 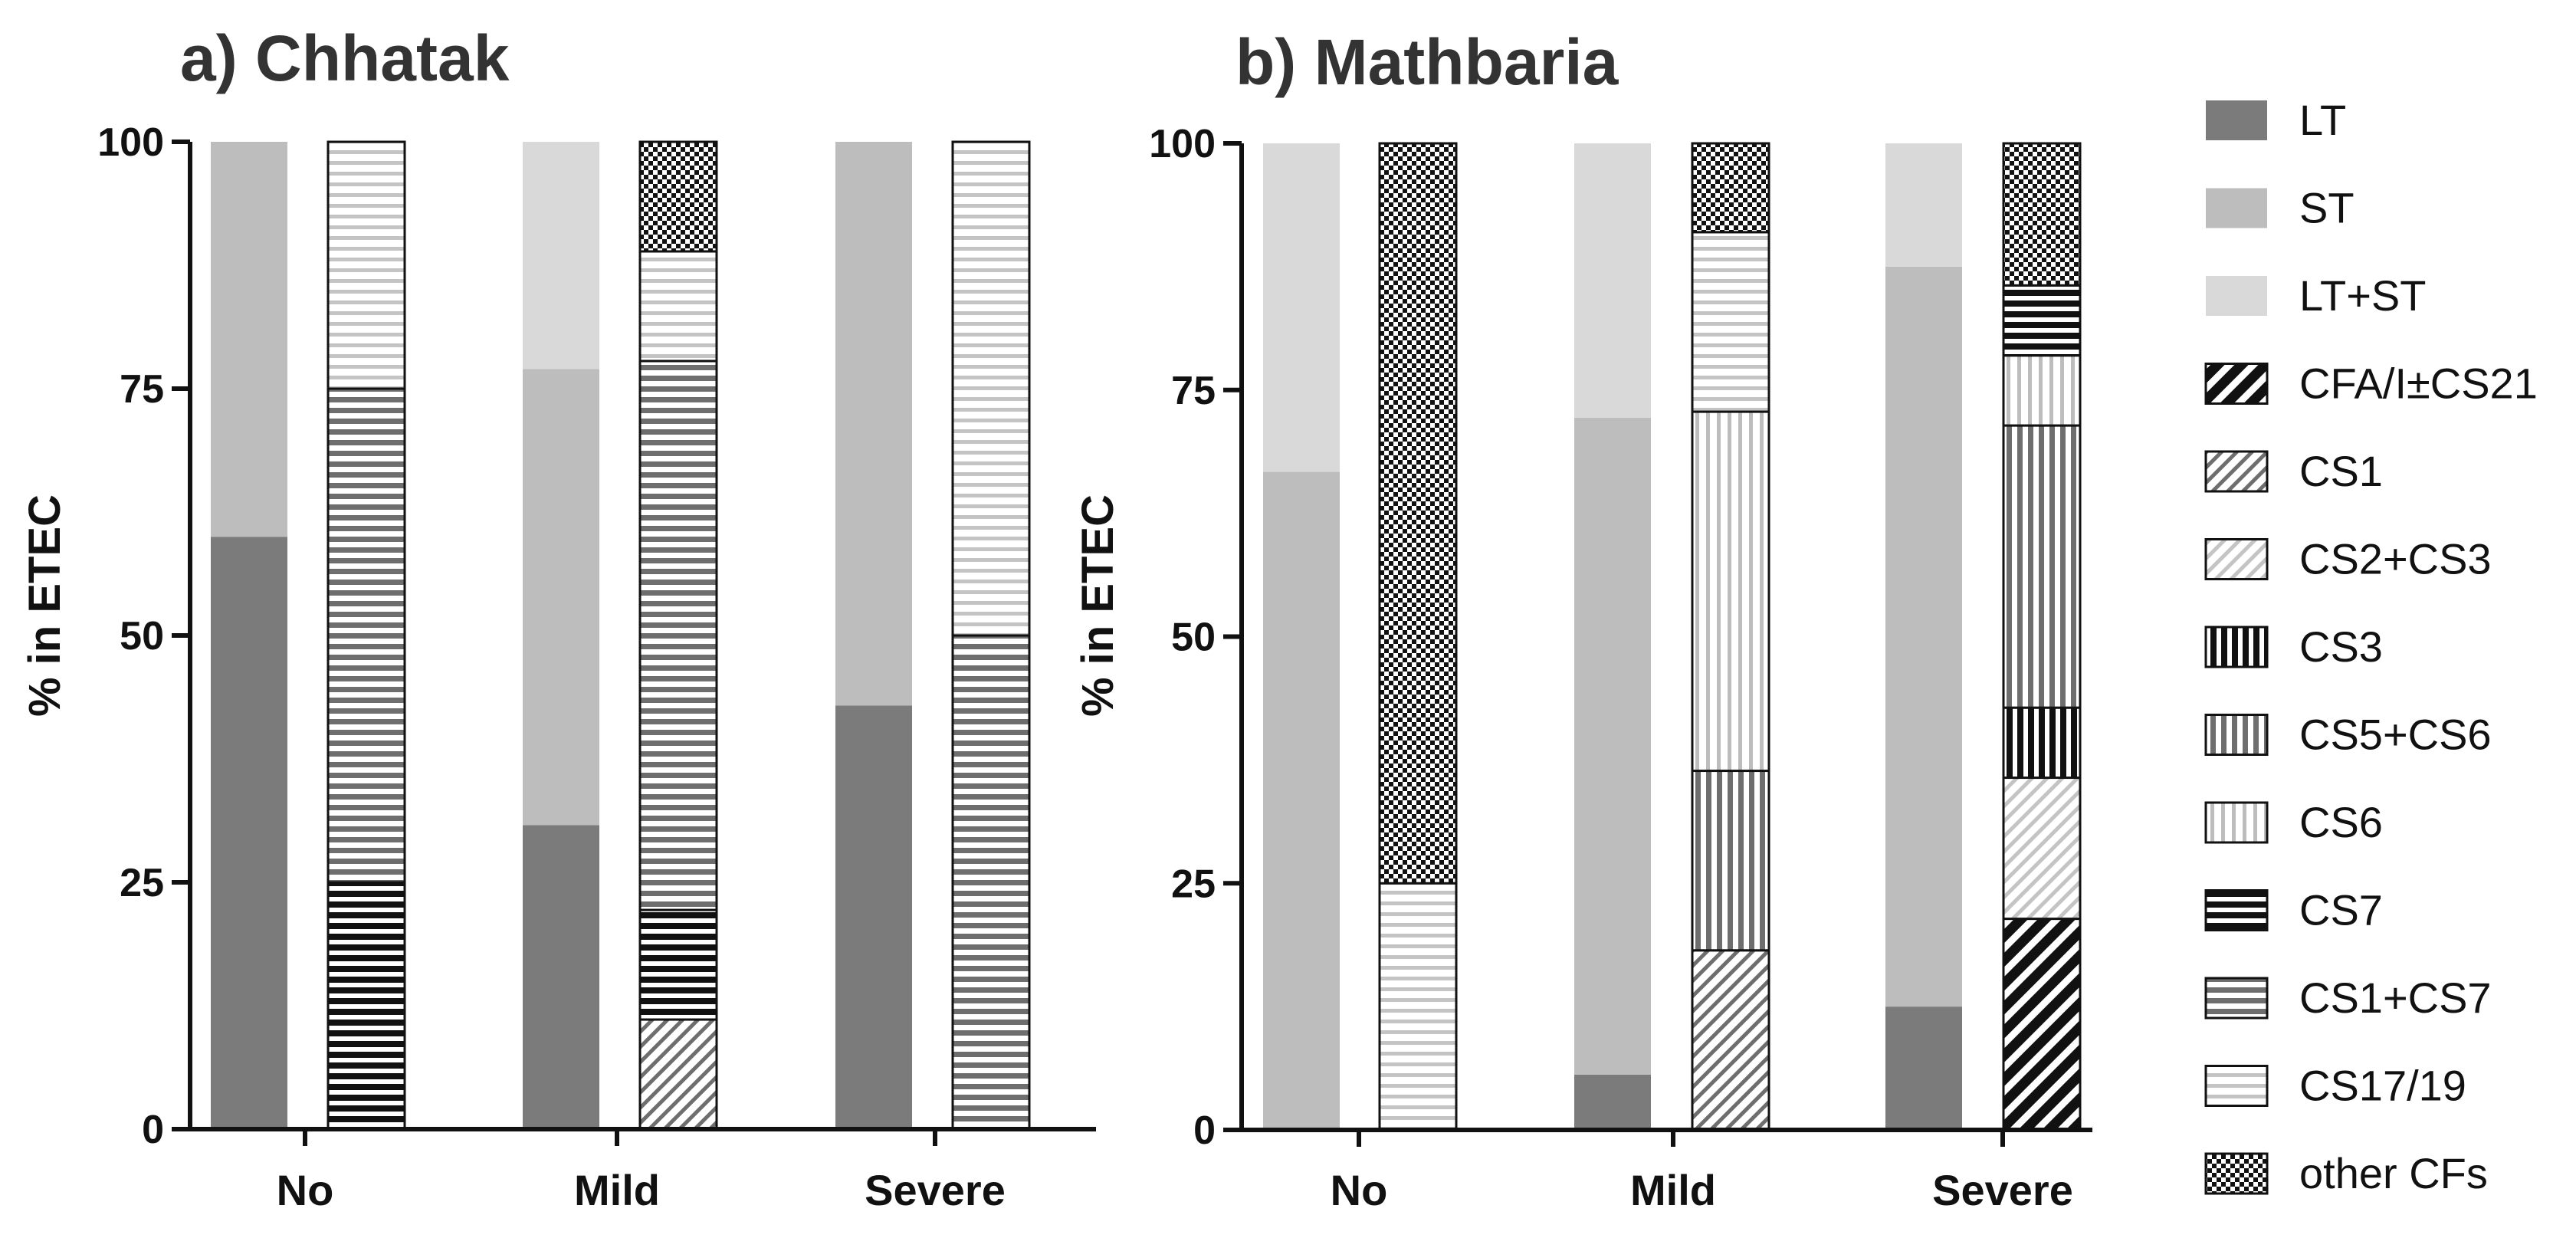 What do you see at coordinates (2236, 735) in the screenshot?
I see `legend-swatch-cs5-cs6` at bounding box center [2236, 735].